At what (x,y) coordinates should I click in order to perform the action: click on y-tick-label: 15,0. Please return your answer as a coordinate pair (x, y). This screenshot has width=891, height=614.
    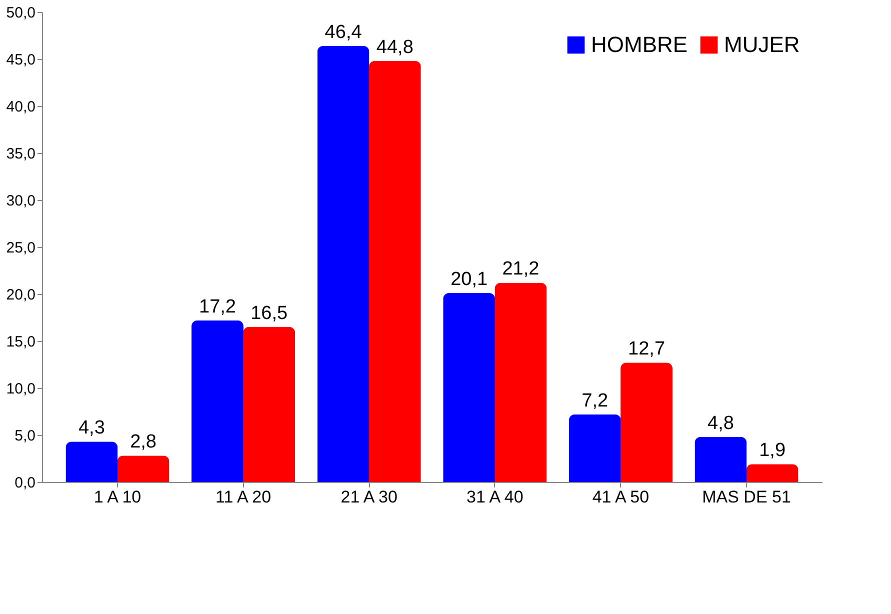
    Looking at the image, I should click on (21, 342).